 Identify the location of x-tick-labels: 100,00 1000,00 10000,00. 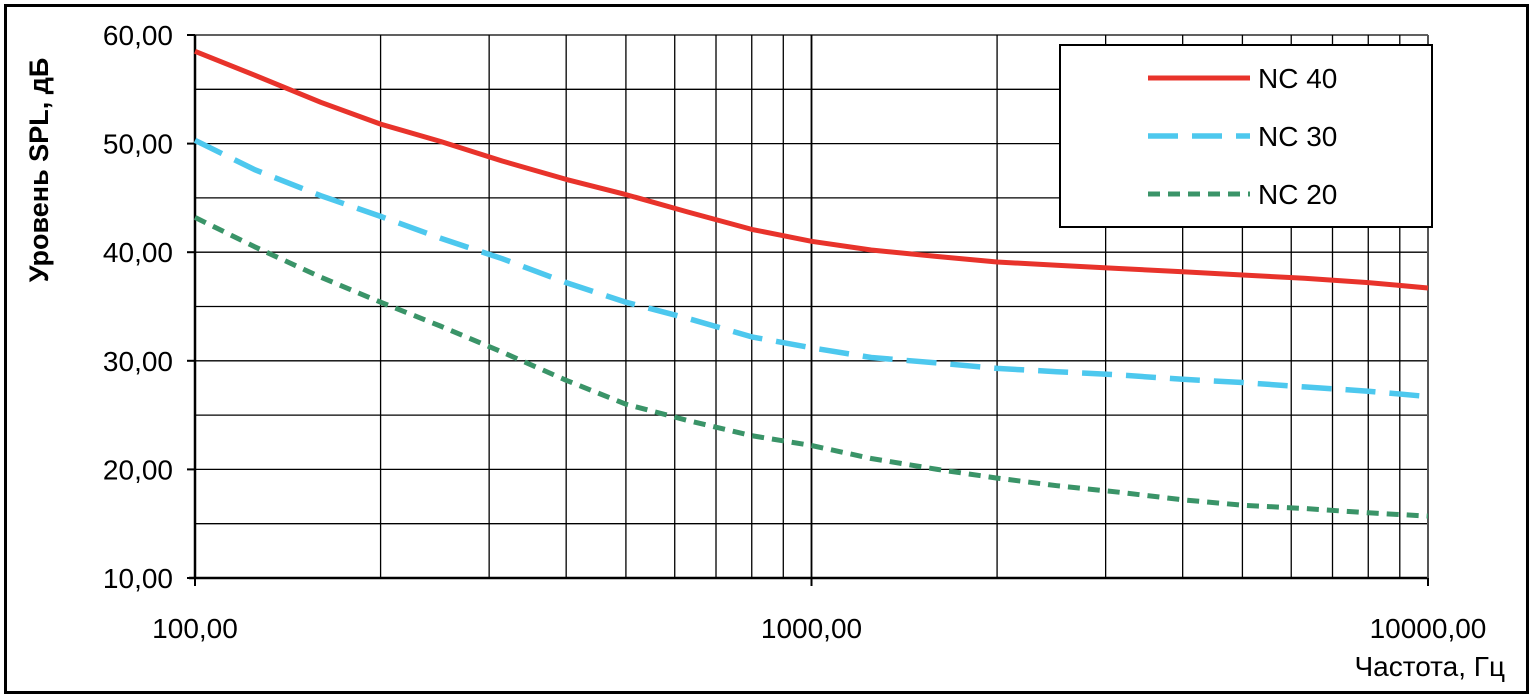
(819, 628).